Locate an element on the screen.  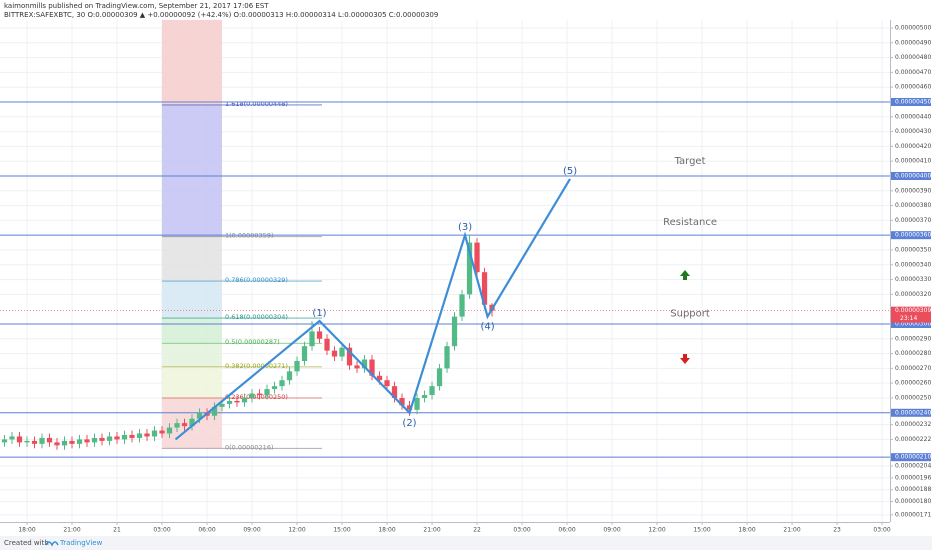
wave-label: (5) is located at coordinates (570, 171).